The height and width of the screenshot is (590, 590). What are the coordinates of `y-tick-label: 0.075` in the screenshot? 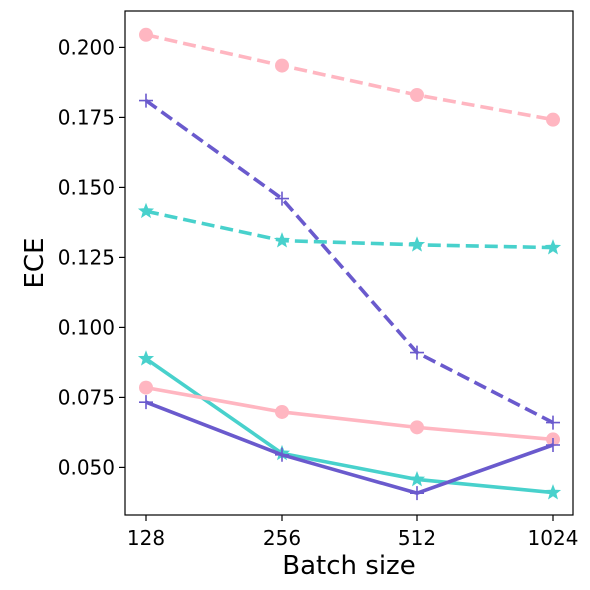 It's located at (86, 397).